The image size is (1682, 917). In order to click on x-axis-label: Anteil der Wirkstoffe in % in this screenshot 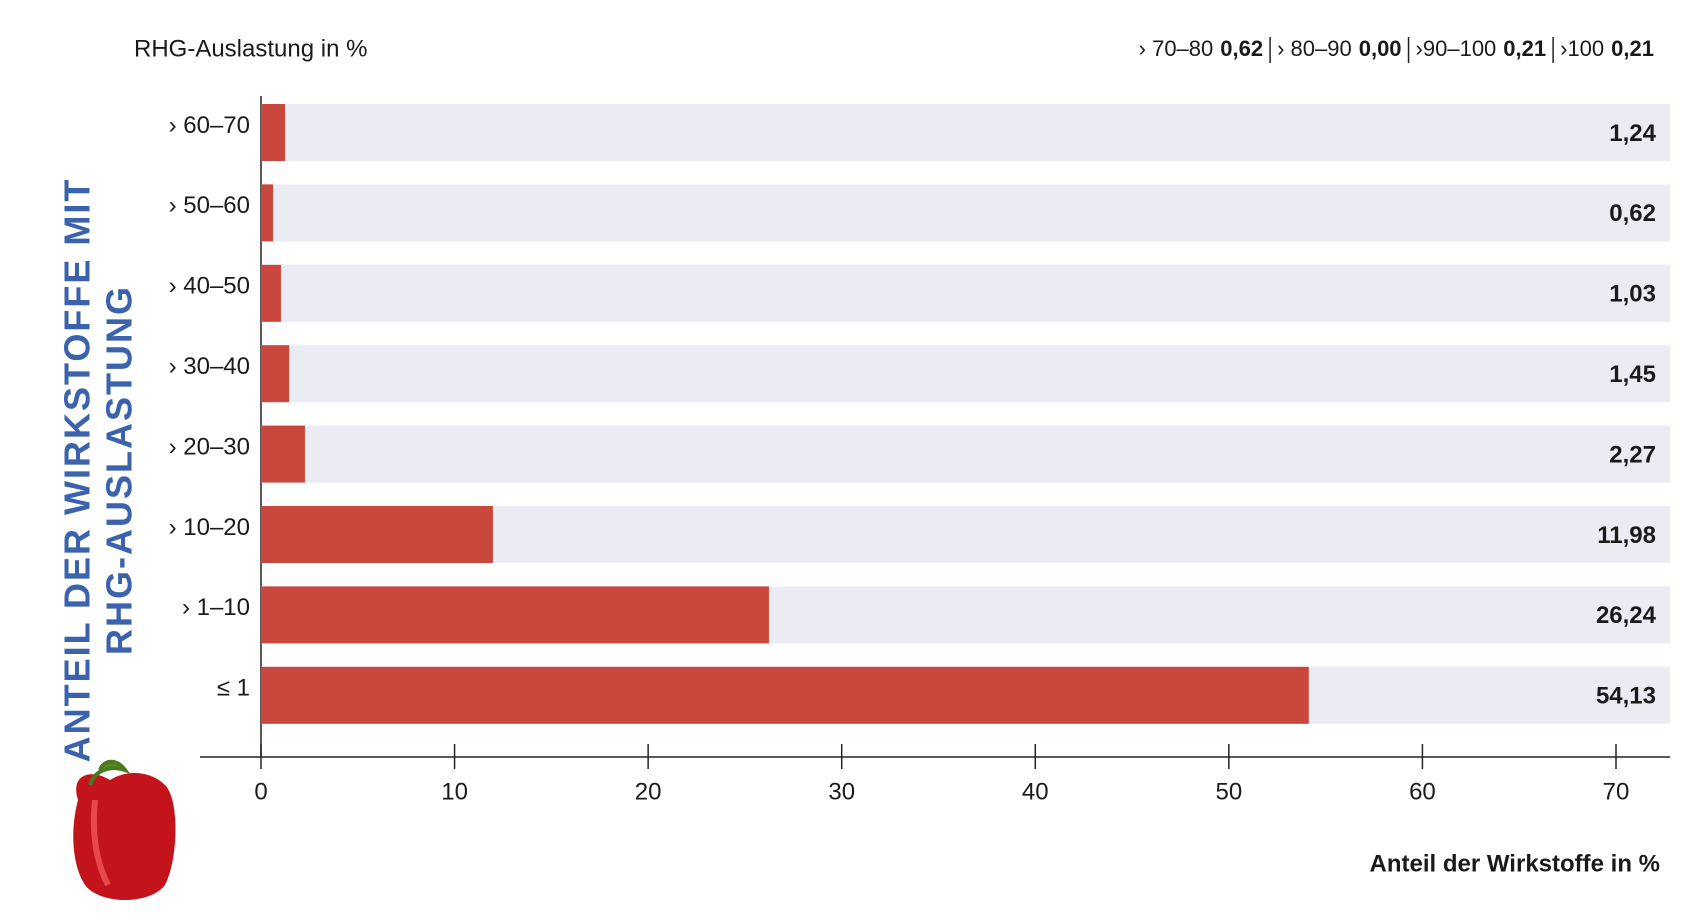, I will do `click(1515, 863)`.